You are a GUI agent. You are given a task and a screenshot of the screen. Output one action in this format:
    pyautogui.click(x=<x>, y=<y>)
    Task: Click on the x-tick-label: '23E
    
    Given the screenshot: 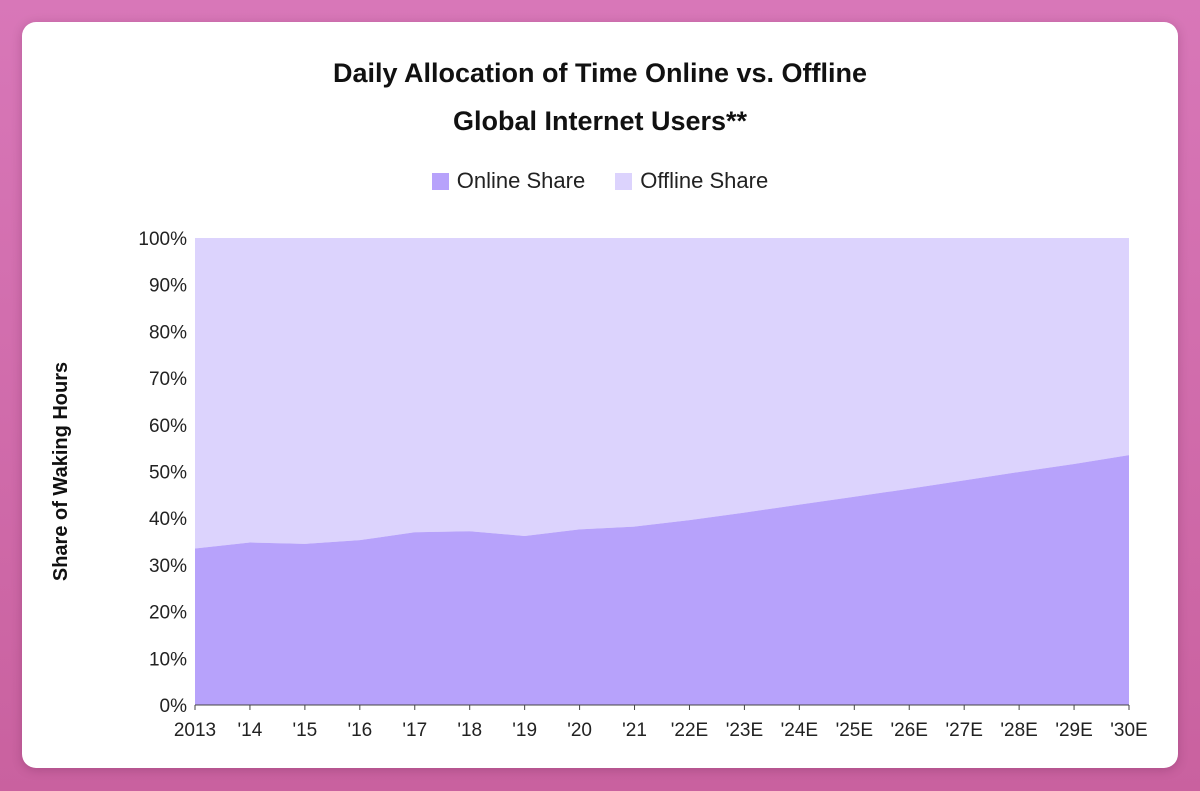 What is the action you would take?
    pyautogui.click(x=744, y=730)
    